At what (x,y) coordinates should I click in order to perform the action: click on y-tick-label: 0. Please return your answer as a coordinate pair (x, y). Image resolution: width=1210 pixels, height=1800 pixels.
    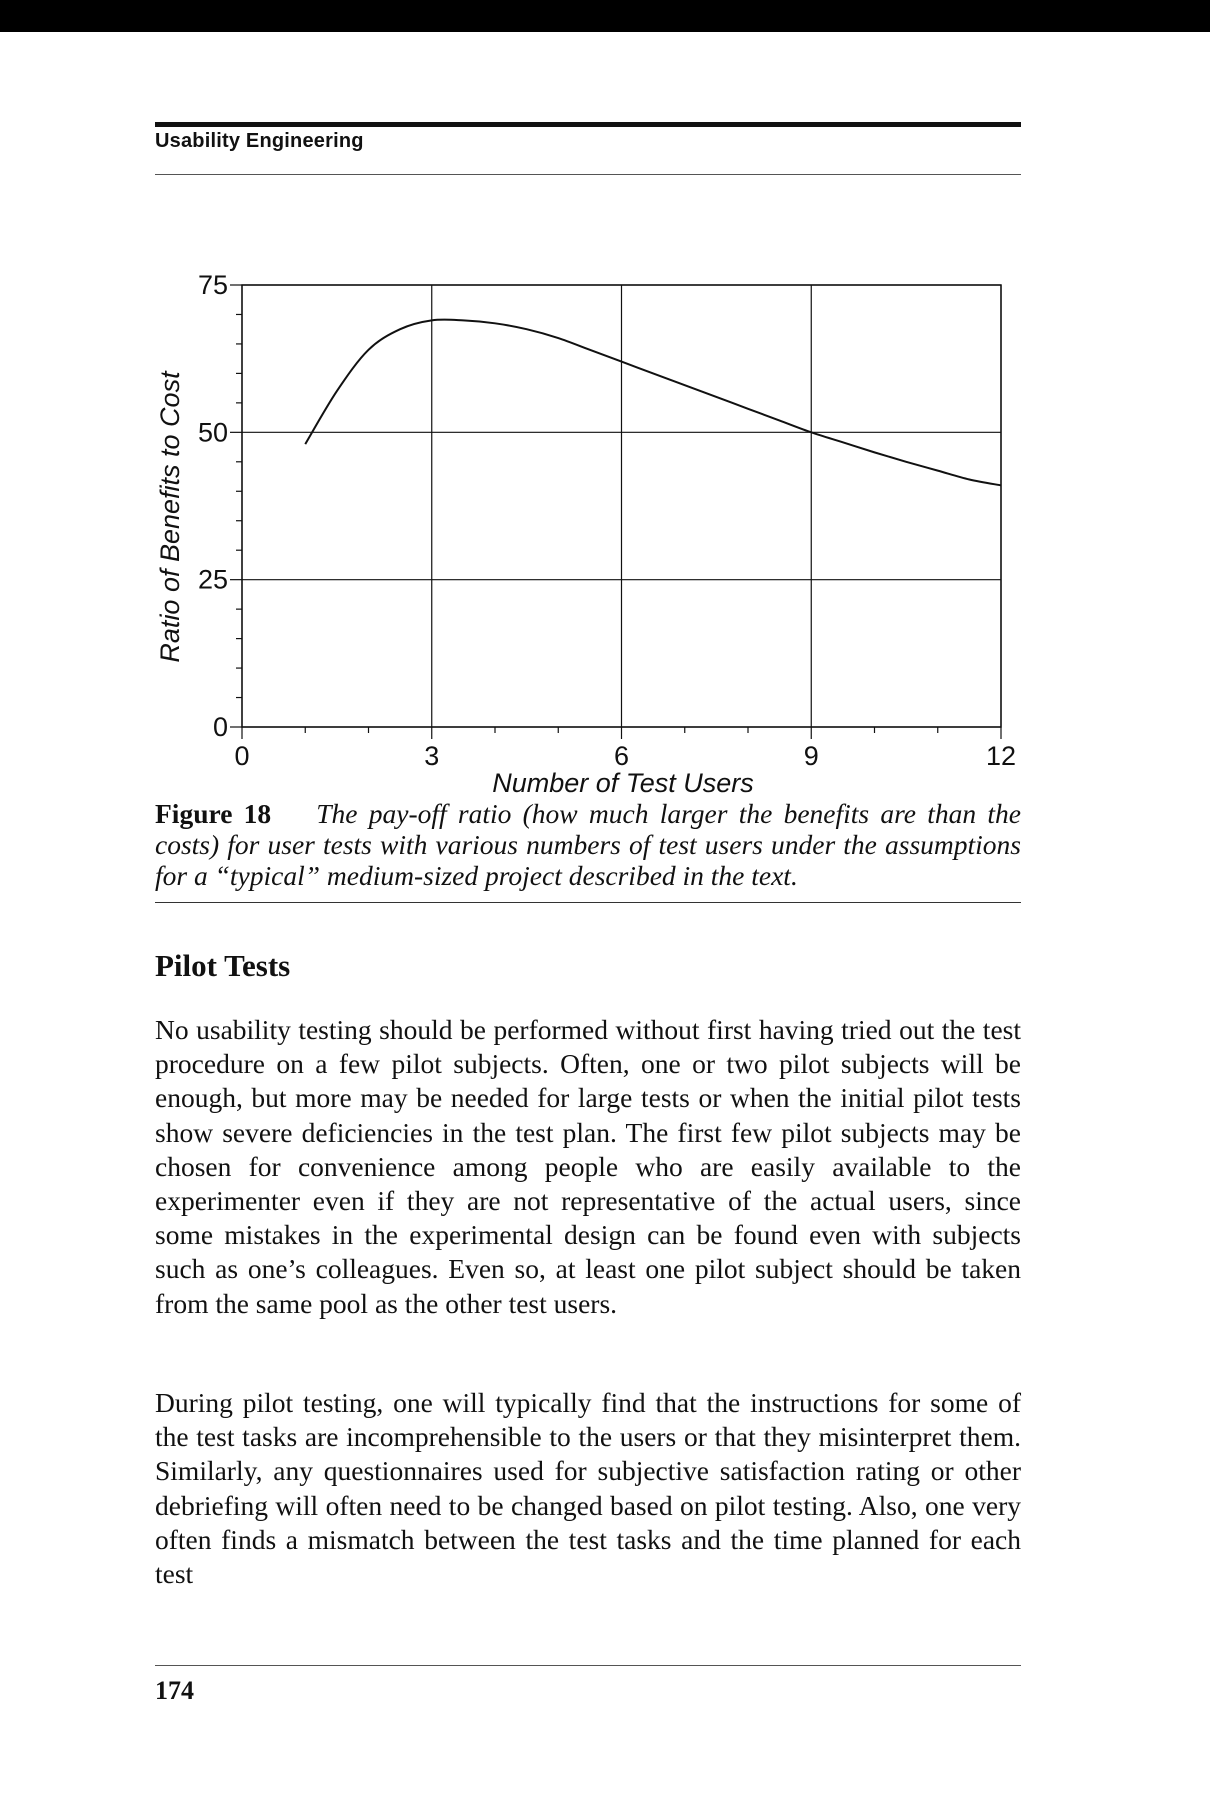
    Looking at the image, I should click on (220, 727).